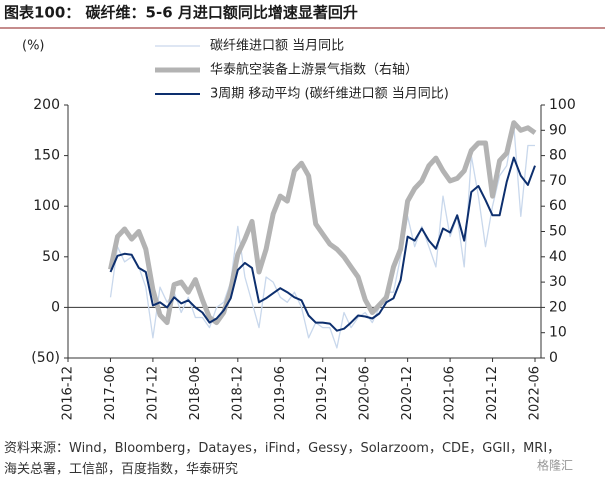 The image size is (605, 487). Describe the element at coordinates (558, 181) in the screenshot. I see `y2-tick-label: 70` at that location.